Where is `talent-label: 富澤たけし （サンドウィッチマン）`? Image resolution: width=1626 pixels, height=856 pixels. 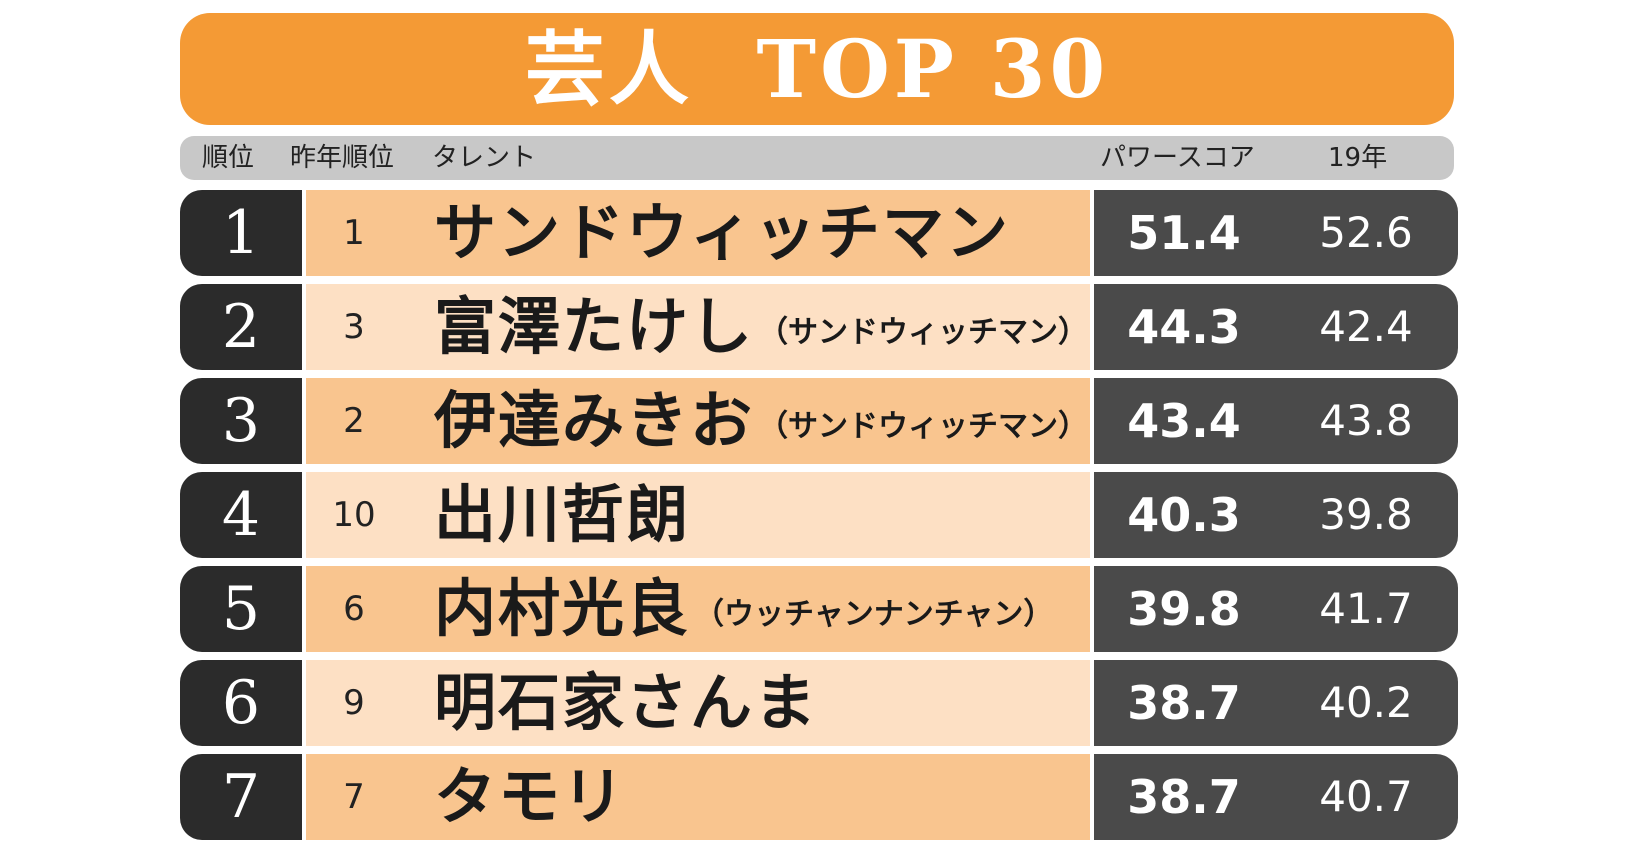 talent-label: 富澤たけし （サンドウィッチマン） is located at coordinates (761, 327).